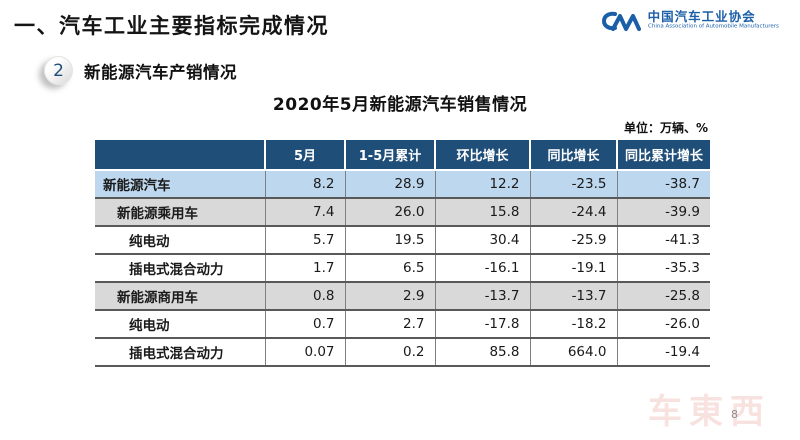 This screenshot has height=440, width=800. What do you see at coordinates (574, 240) in the screenshot?
I see `cell-value: -25.9` at bounding box center [574, 240].